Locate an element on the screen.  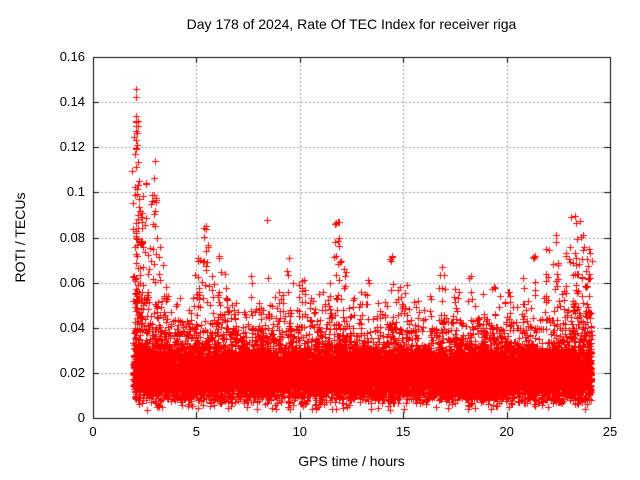
x-axis-label: GPS time / hours is located at coordinates (351, 461).